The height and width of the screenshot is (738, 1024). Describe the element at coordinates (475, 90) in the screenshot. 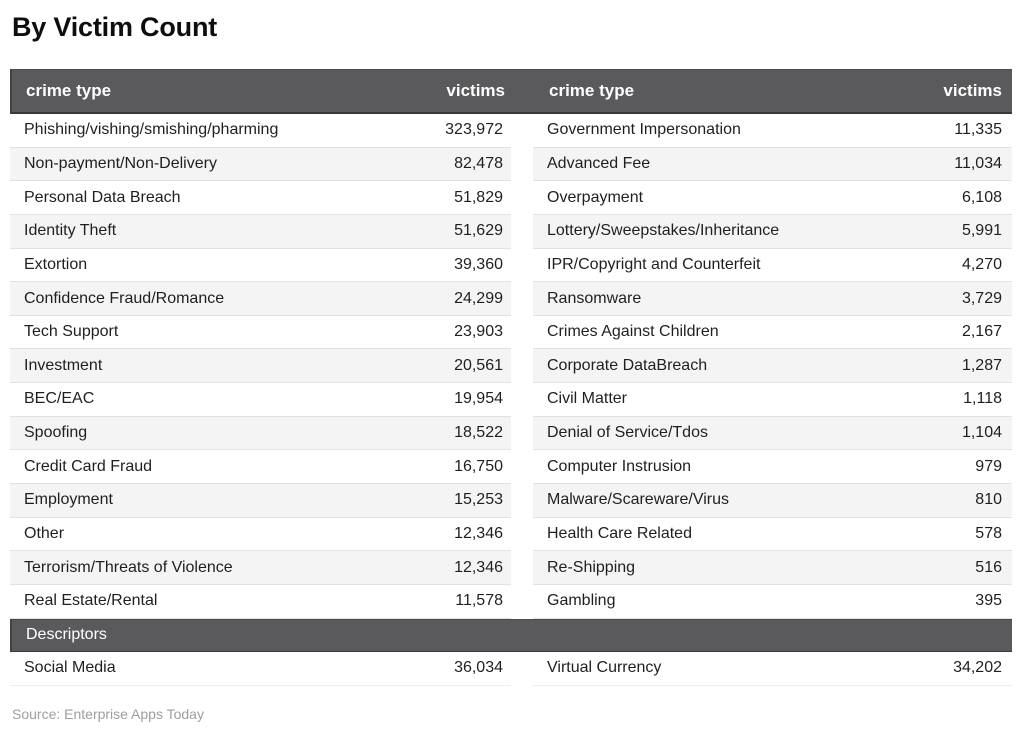

I see `victims-header-left: victims` at that location.